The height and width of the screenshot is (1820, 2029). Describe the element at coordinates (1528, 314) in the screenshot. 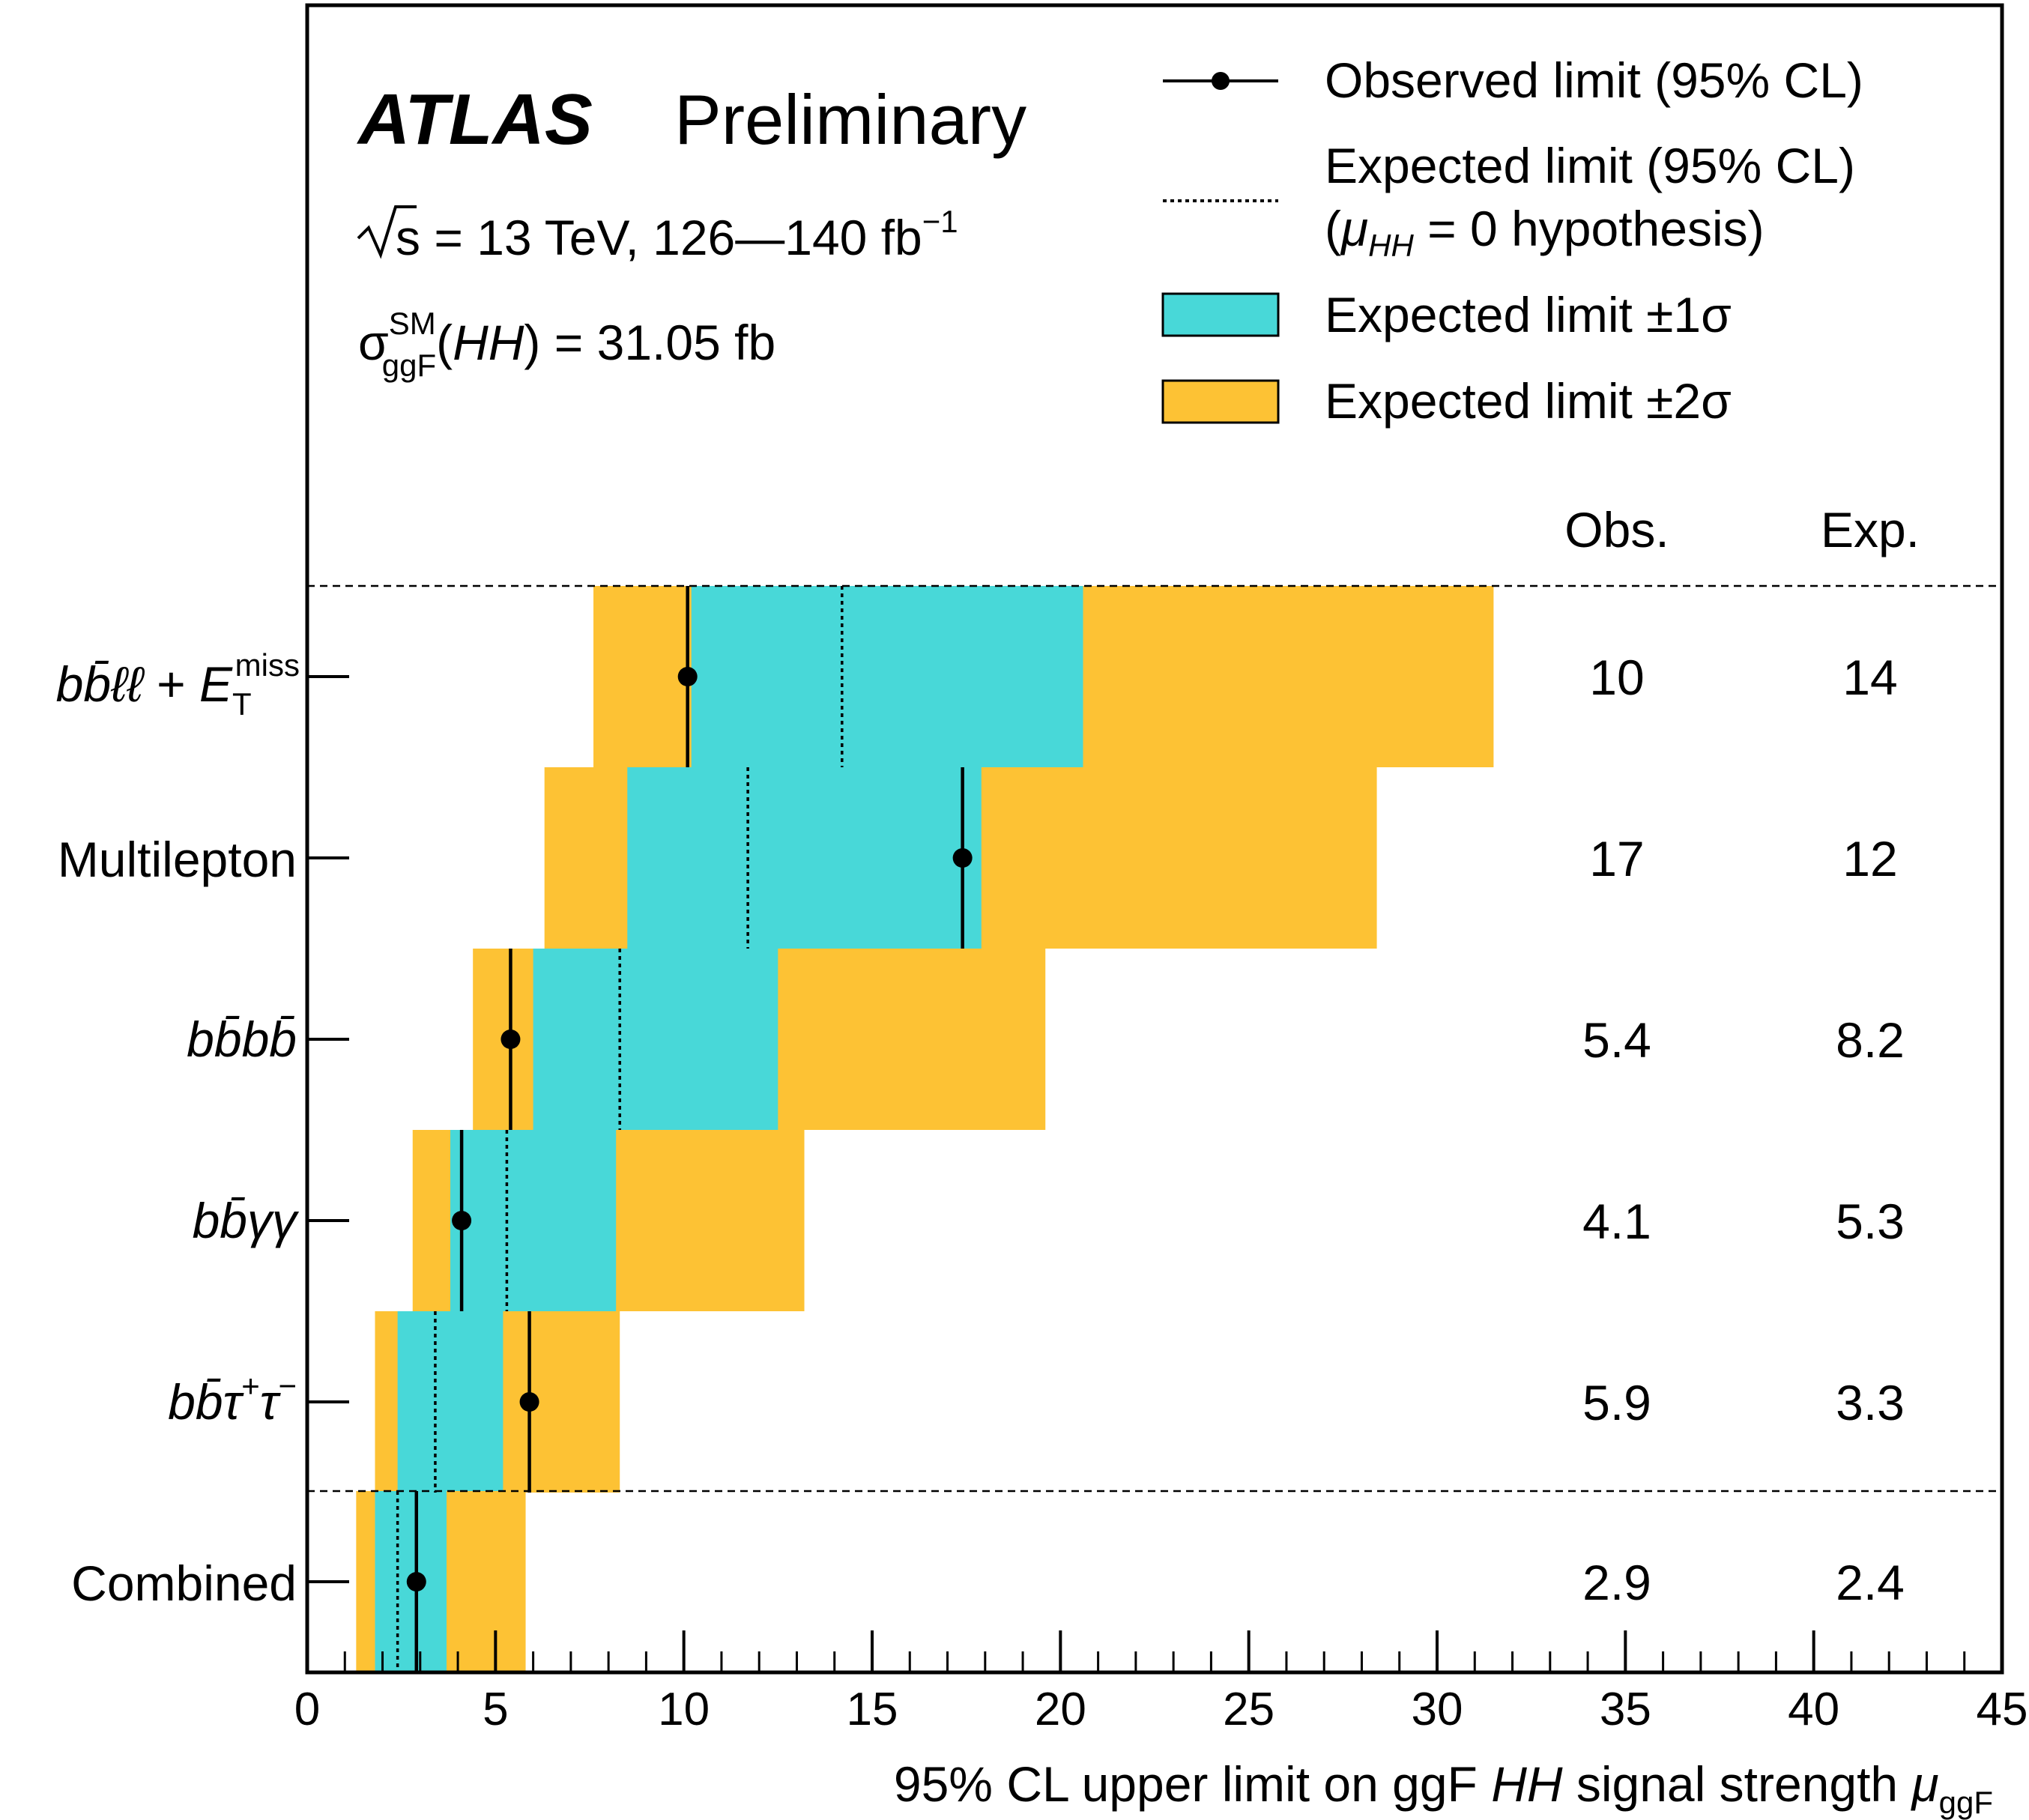

I see `svg-text: Expected limit ±1σ` at that location.